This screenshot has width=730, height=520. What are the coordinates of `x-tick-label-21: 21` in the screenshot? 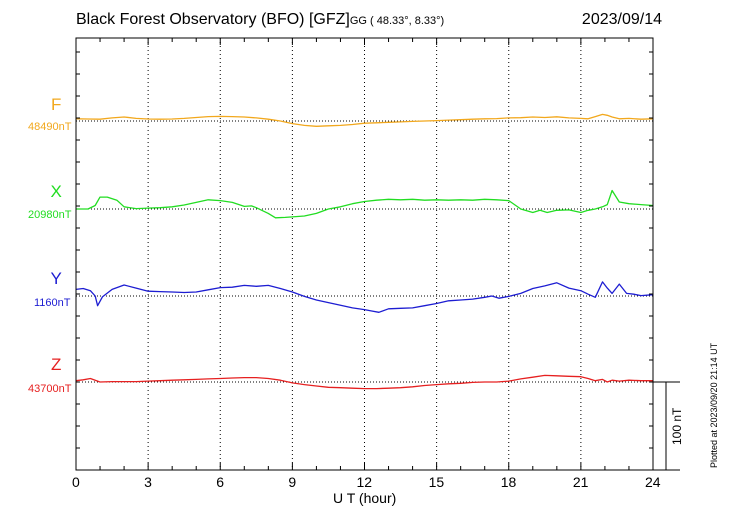 It's located at (580, 482).